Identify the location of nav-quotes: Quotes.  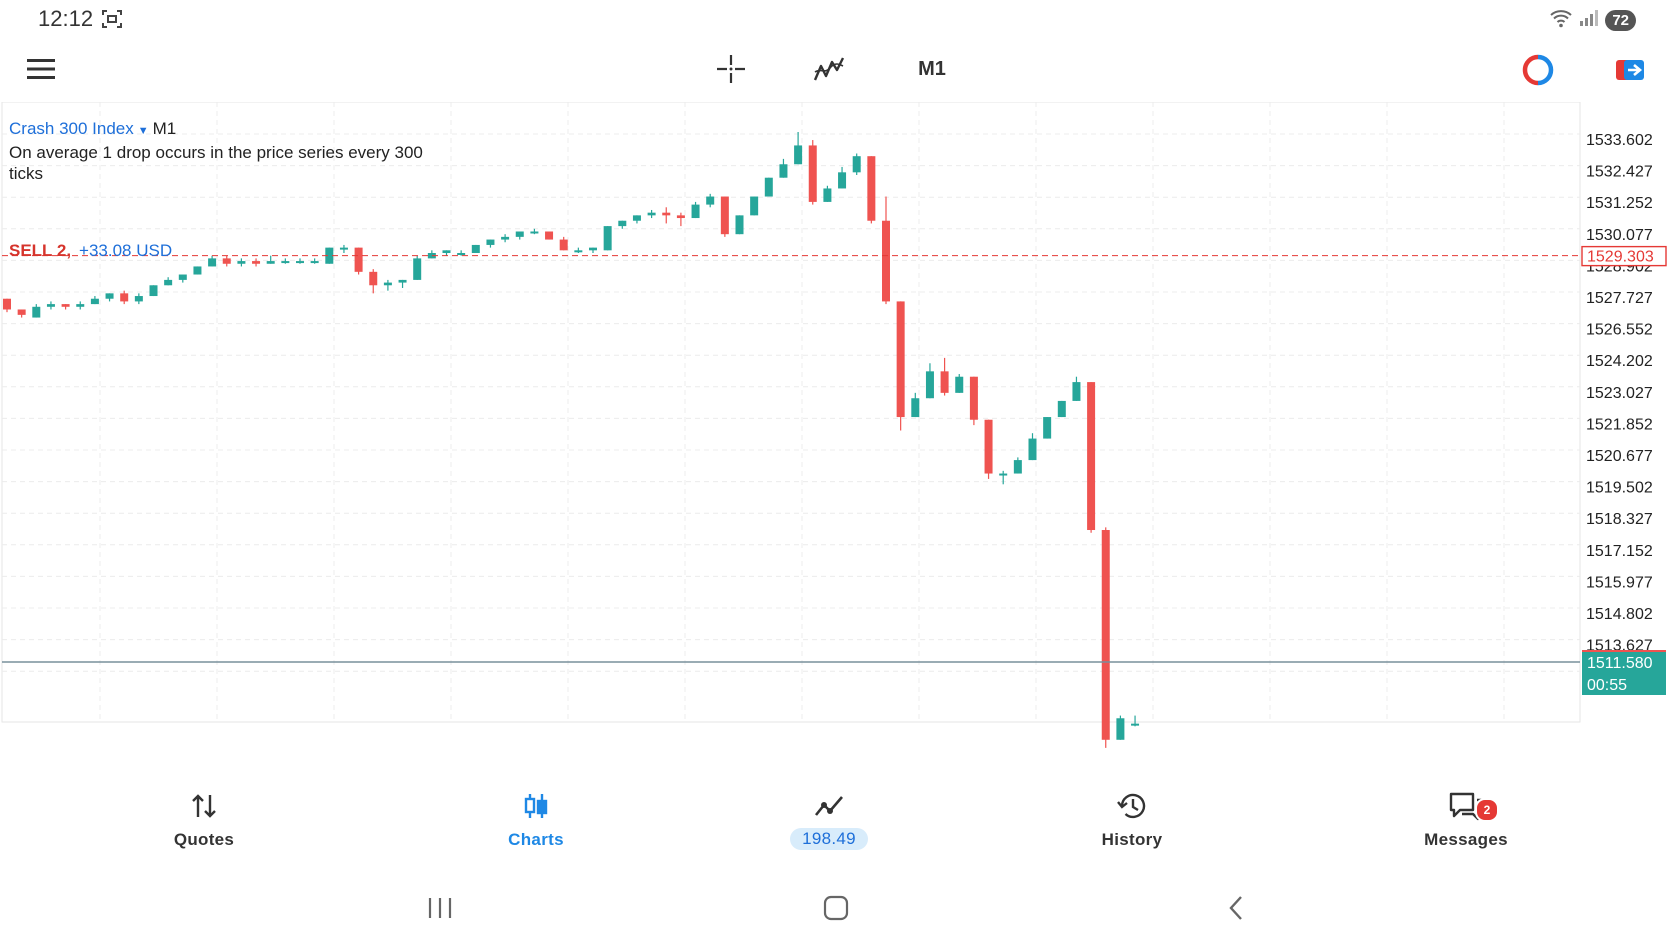
(204, 830).